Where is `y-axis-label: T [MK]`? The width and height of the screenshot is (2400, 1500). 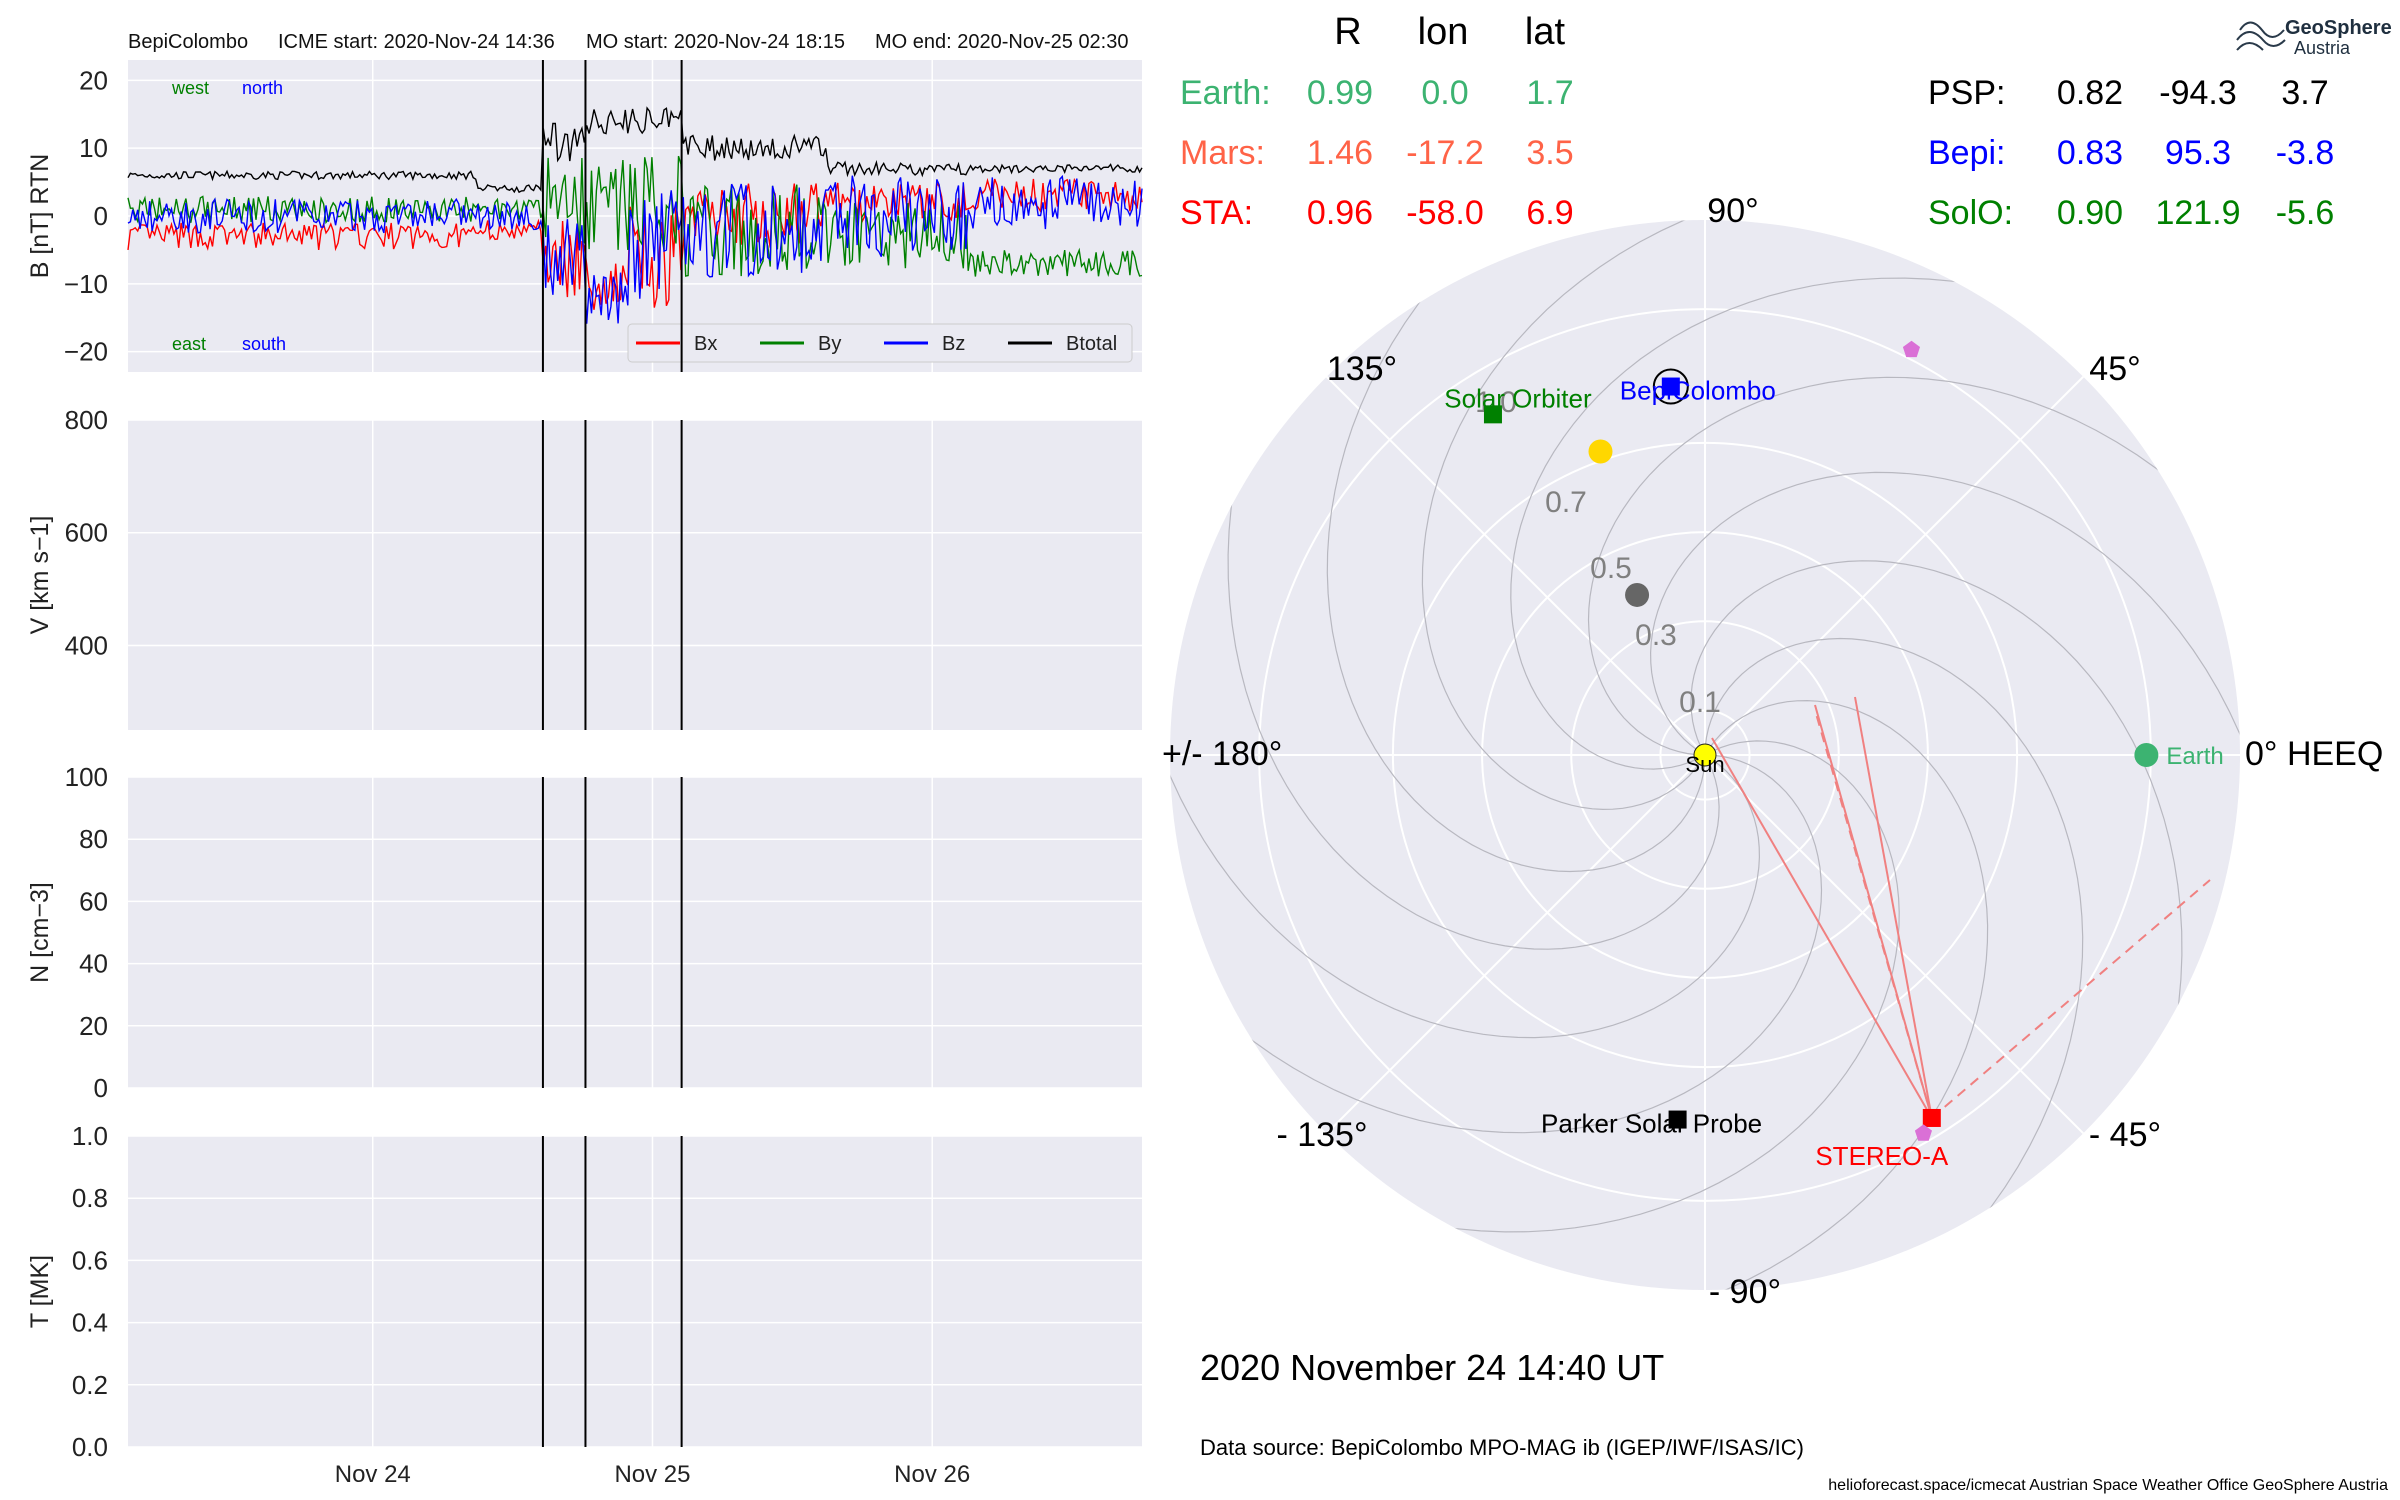 y-axis-label: T [MK] is located at coordinates (40, 1291).